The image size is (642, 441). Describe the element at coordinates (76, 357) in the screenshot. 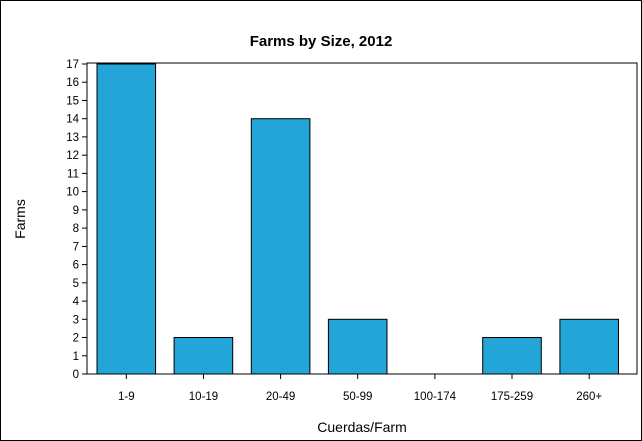

I see `y-tick-label: 1` at that location.